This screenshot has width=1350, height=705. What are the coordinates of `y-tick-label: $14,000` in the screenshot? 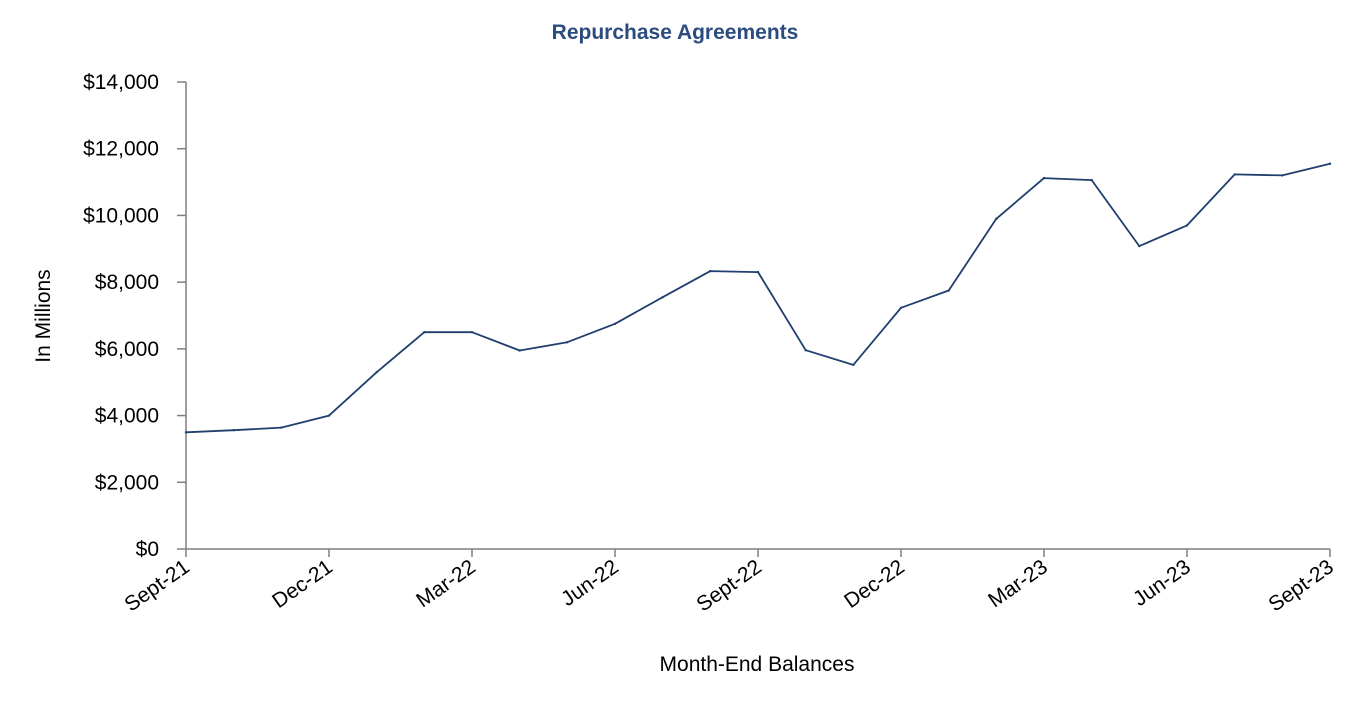 It's located at (121, 82).